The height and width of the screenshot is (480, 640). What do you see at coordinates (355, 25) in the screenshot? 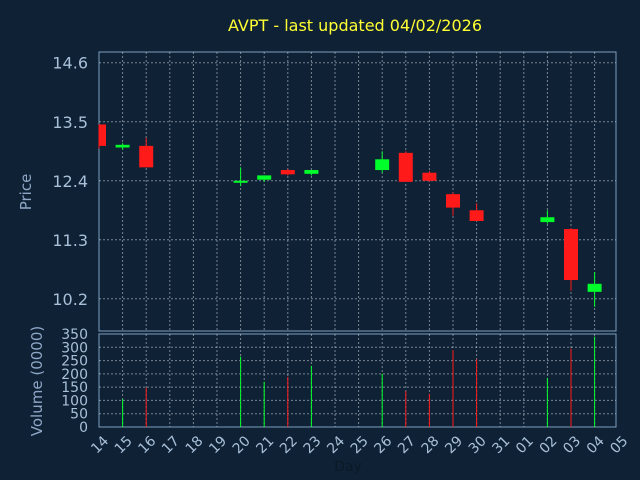
I see `chart-title: AVPT - last updated 04/02/2026` at bounding box center [355, 25].